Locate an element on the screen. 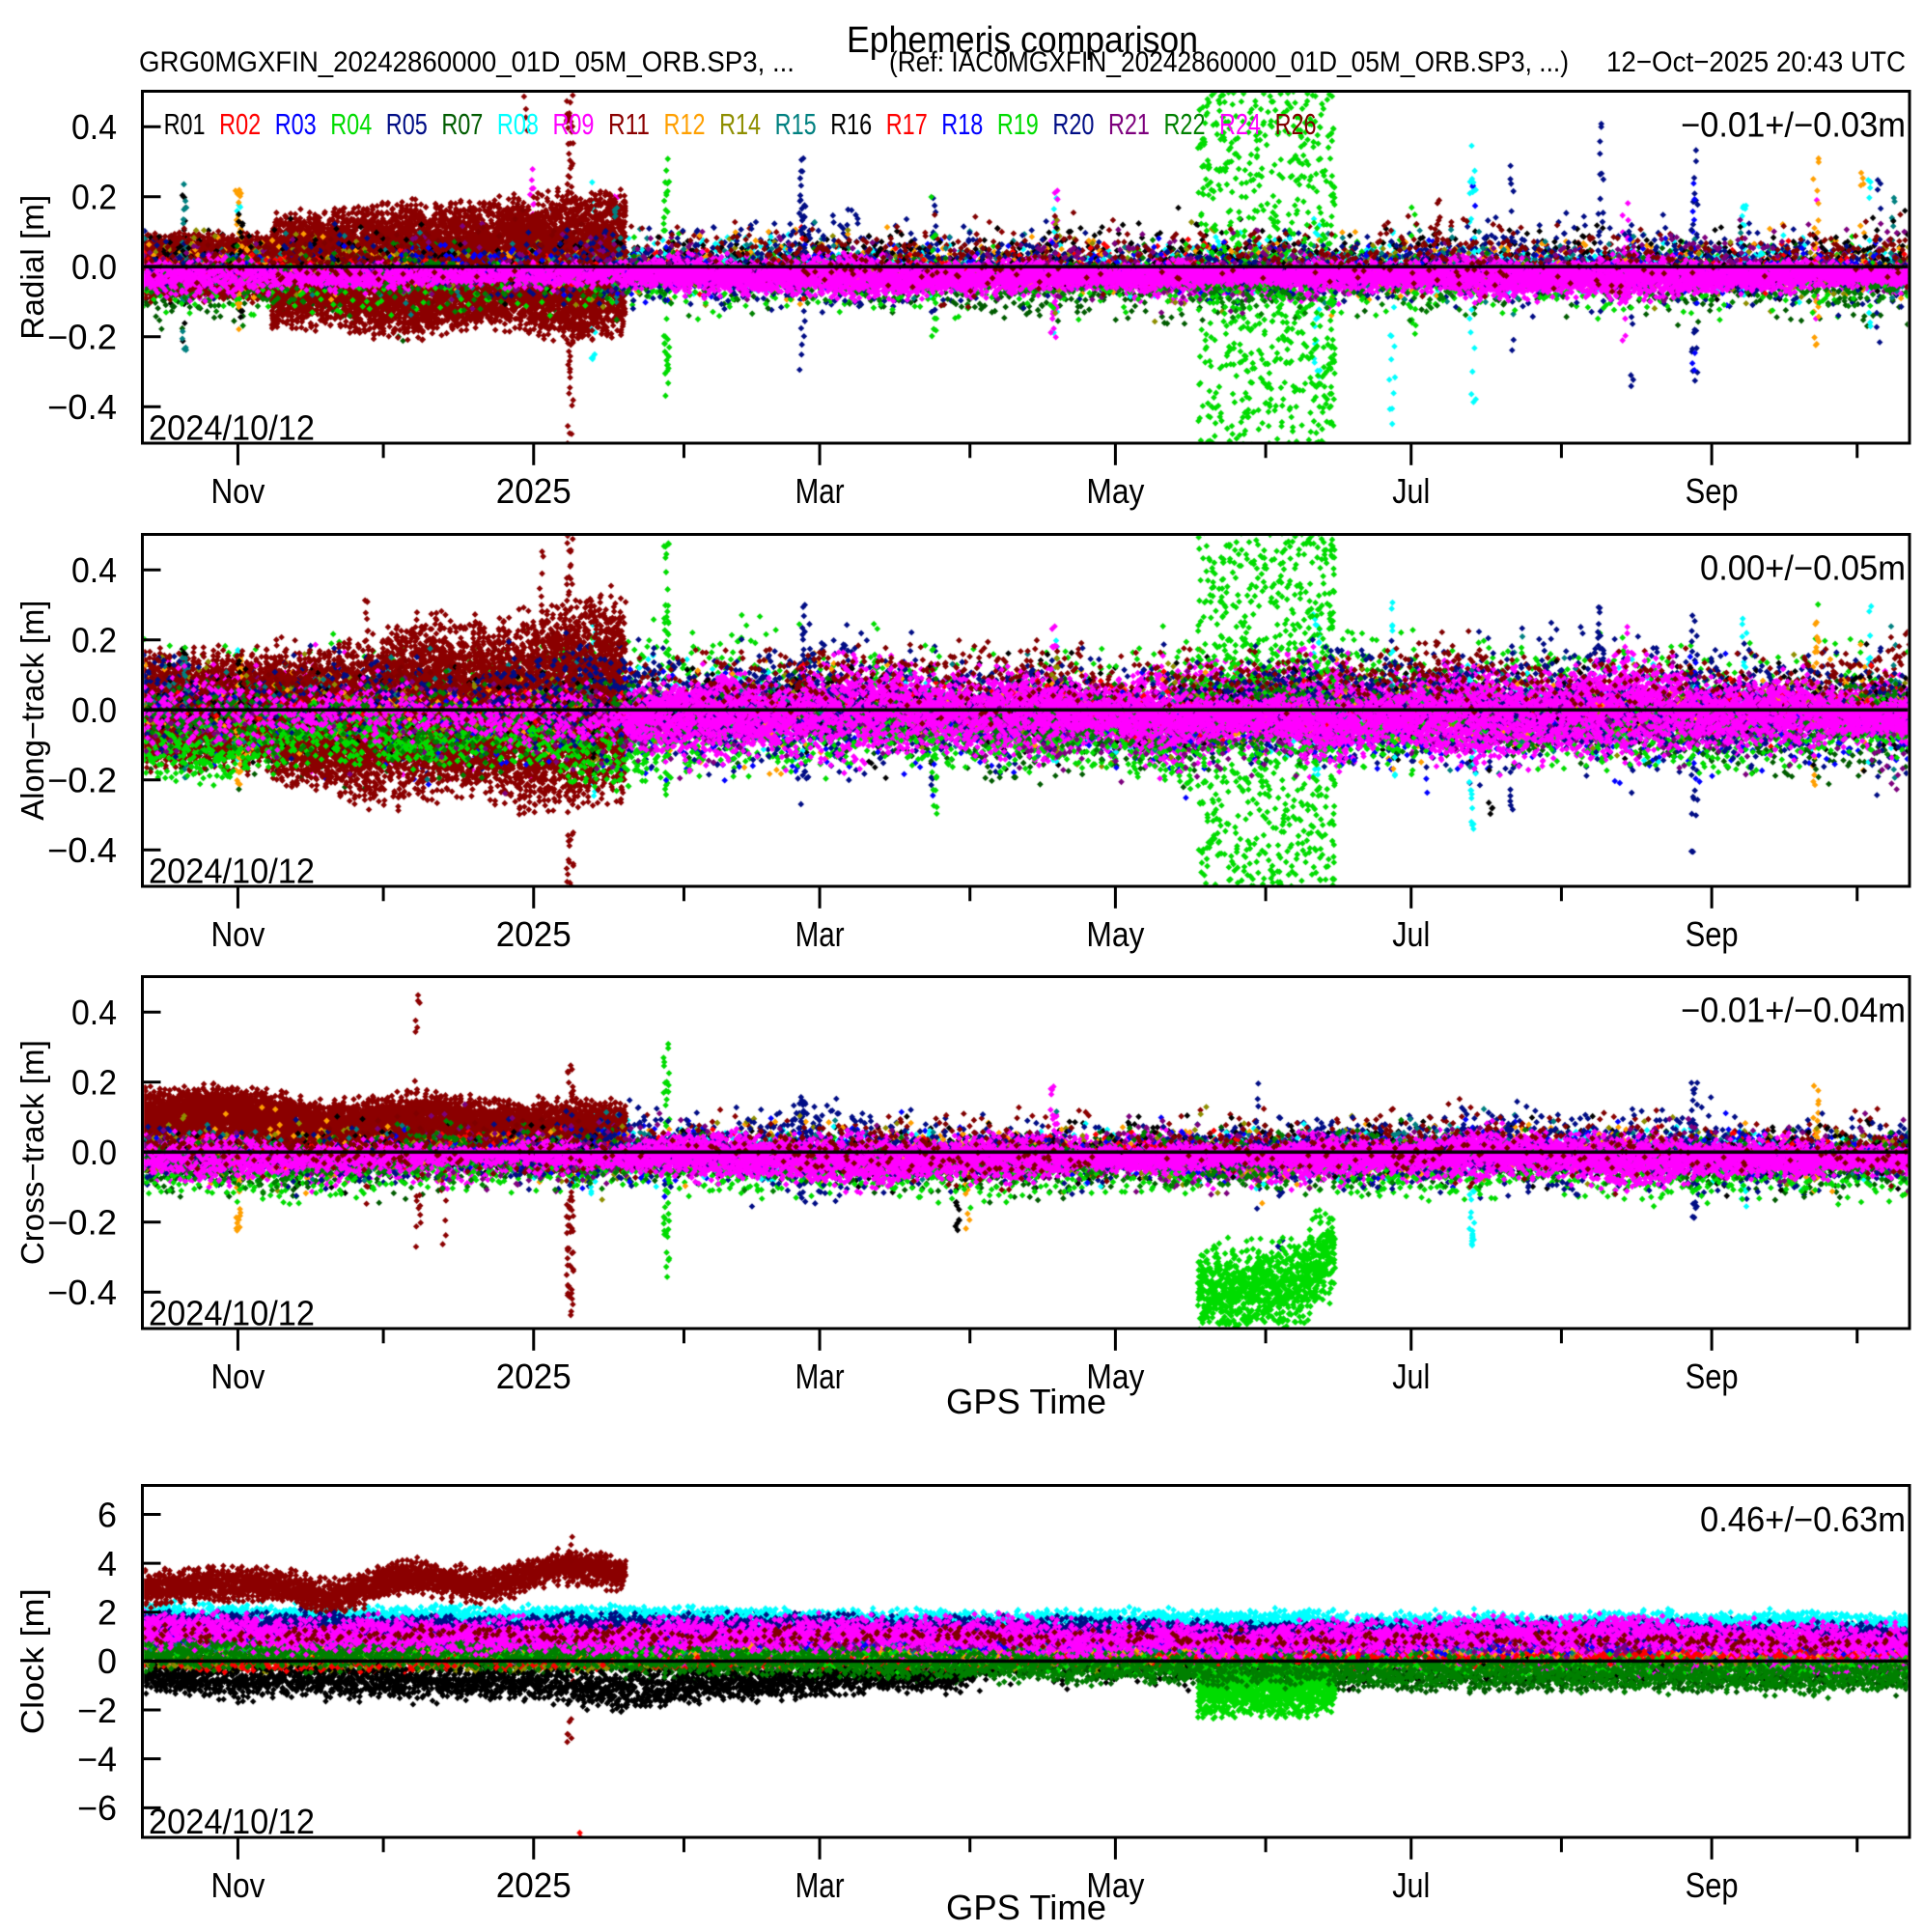 The image size is (1924, 1932). svg-text: R21 is located at coordinates (1129, 124).